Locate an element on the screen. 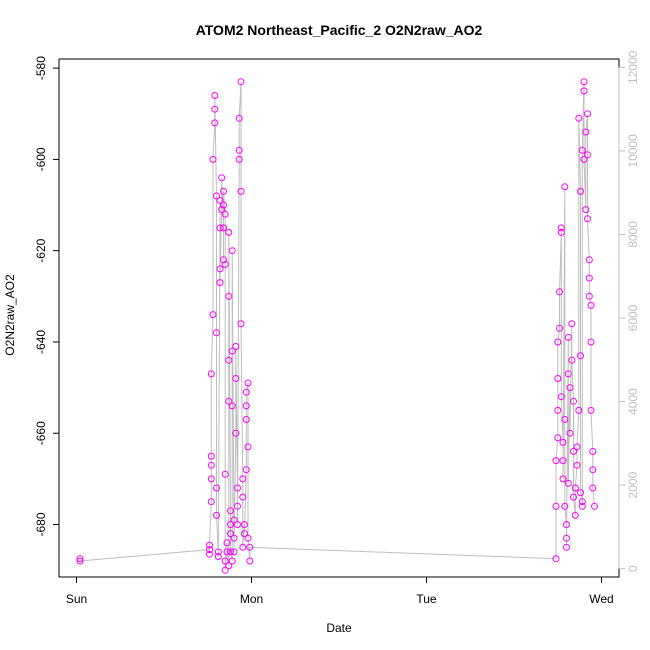  y-tick-label: -620 is located at coordinates (41, 250).